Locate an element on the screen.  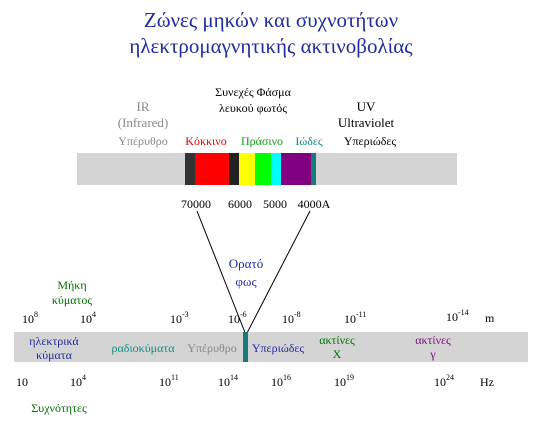
continuous-spectrum-label: Συνεχές Φάσμα is located at coordinates (253, 92).